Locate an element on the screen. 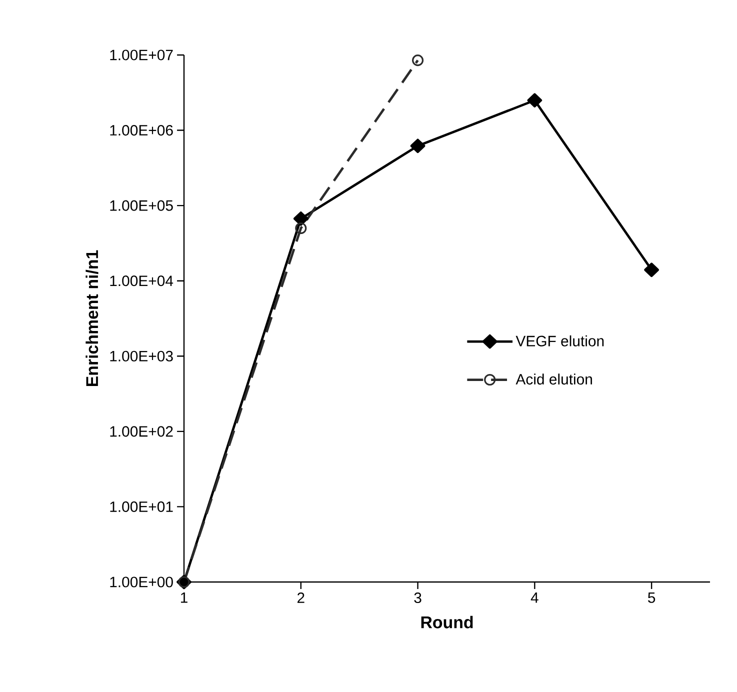 This screenshot has width=737, height=692. y-tick-label: 1.00E+05 is located at coordinates (141, 205).